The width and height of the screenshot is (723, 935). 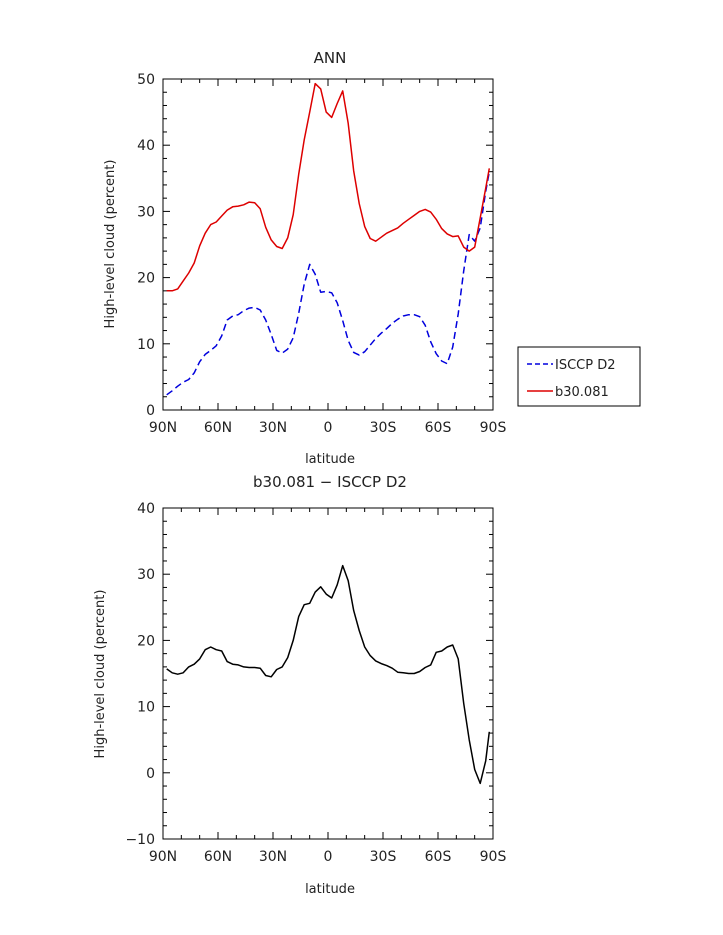 What do you see at coordinates (218, 428) in the screenshot?
I see `top-xtick-label: 60N` at bounding box center [218, 428].